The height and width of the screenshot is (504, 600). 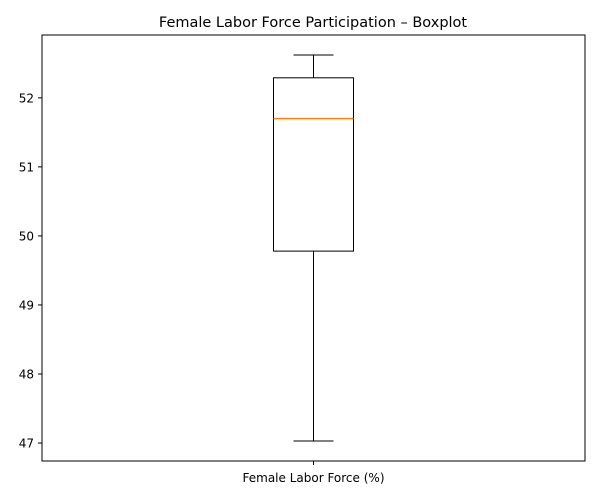 I want to click on y-tick-label: 49, so click(x=26, y=305).